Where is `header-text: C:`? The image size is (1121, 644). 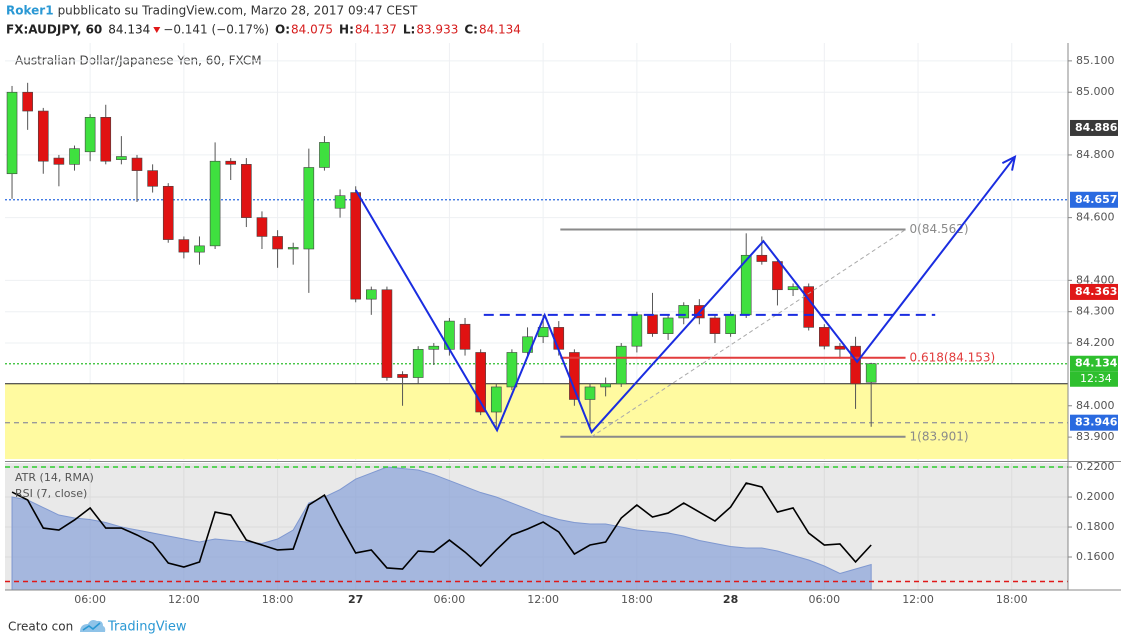 header-text: C: is located at coordinates (471, 30).